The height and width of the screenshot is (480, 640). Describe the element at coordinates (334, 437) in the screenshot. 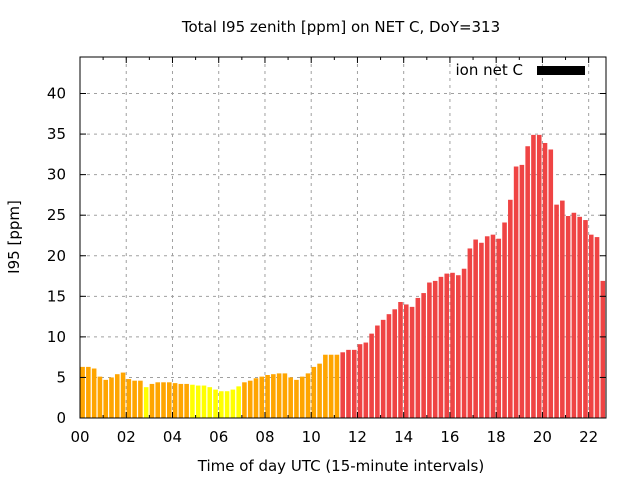

I see `x-tick-labels: 00 02 04 06 08 10 12 14 16 18 20 22` at that location.